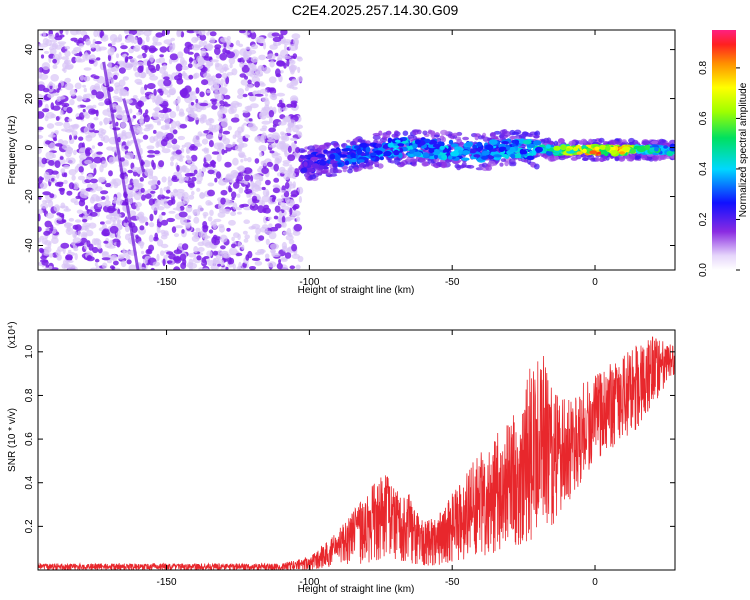  Describe the element at coordinates (719, 169) in the screenshot. I see `colorbar-ticks: 0.0 0.2 0.4 0.6 0.8` at that location.